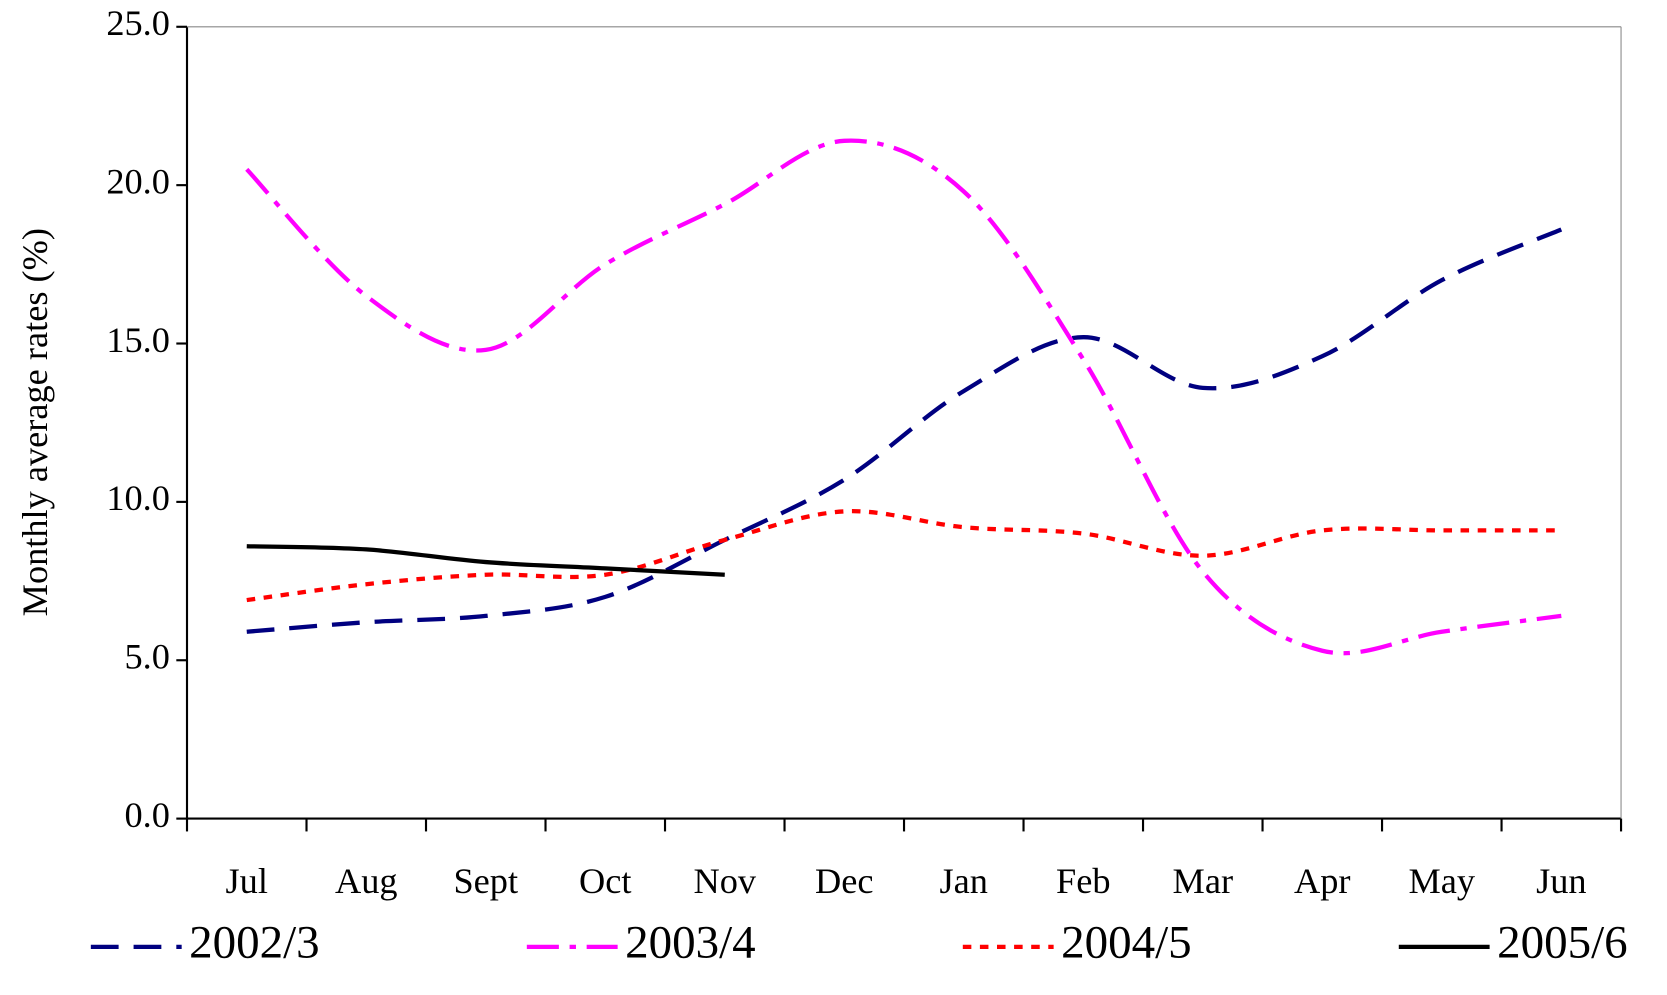 This screenshot has height=995, width=1667. Describe the element at coordinates (1203, 881) in the screenshot. I see `x-tick-label: Mar` at that location.